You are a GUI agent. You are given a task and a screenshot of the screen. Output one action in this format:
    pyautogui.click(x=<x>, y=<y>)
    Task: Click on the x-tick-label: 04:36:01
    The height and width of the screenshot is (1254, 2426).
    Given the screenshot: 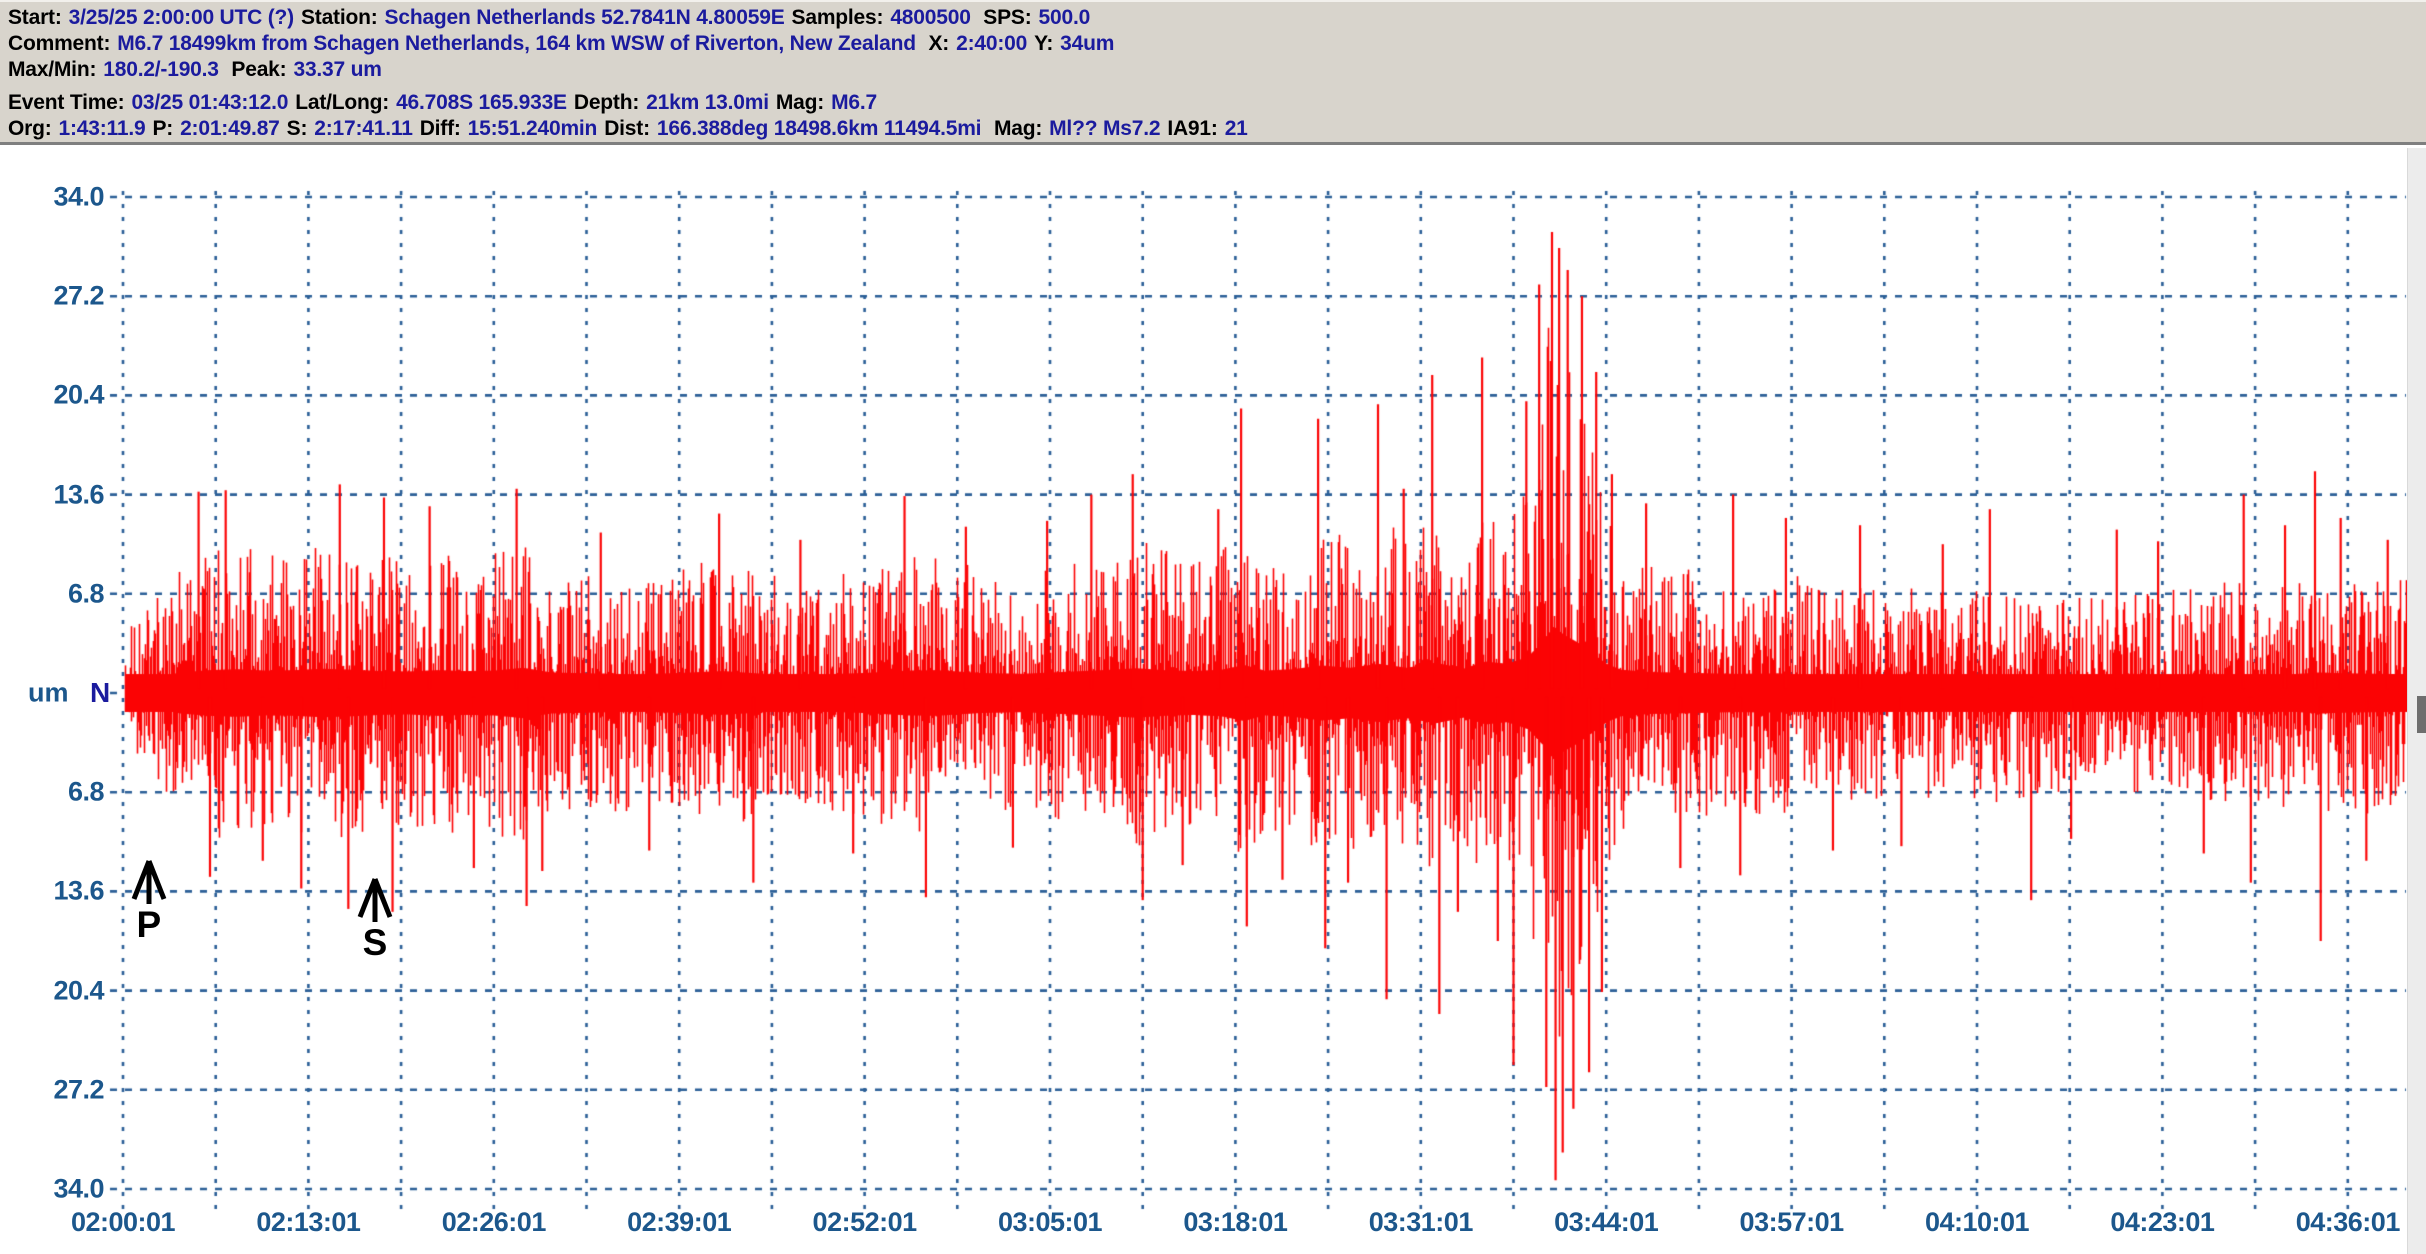 What is the action you would take?
    pyautogui.click(x=2348, y=1222)
    